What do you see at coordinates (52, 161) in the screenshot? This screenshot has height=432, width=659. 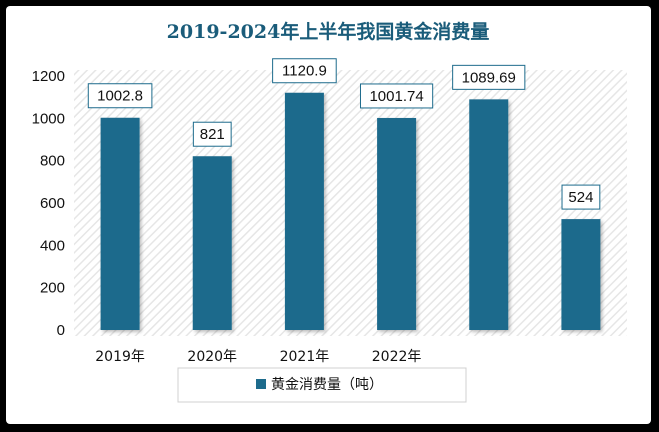 I see `y-tick-label: 800` at bounding box center [52, 161].